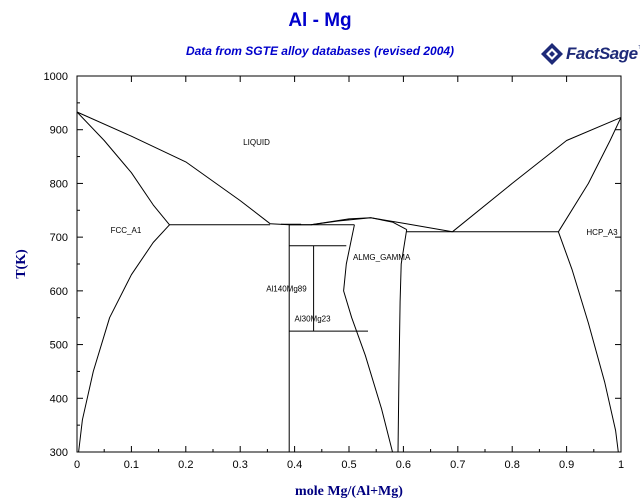 The width and height of the screenshot is (640, 504). I want to click on y-tick-label: 300, so click(59, 453).